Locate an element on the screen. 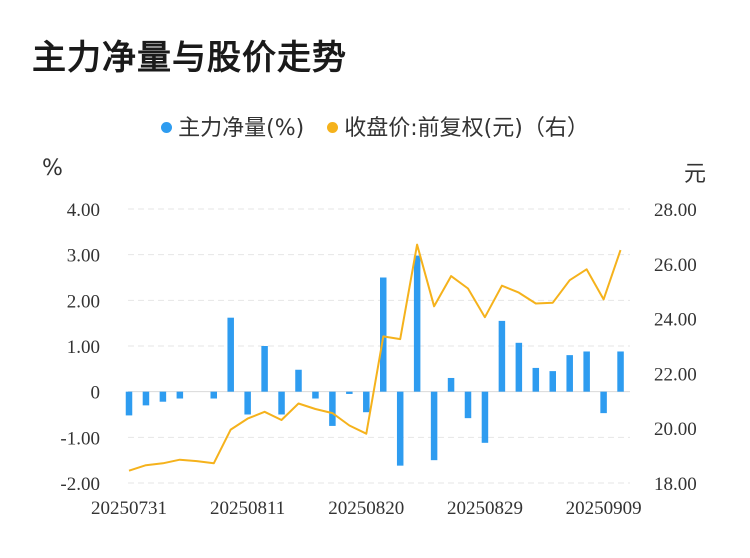 This screenshot has width=750, height=558. legend: 主力净量(%) 收盘价:前复权(元)（右） is located at coordinates (375, 126).